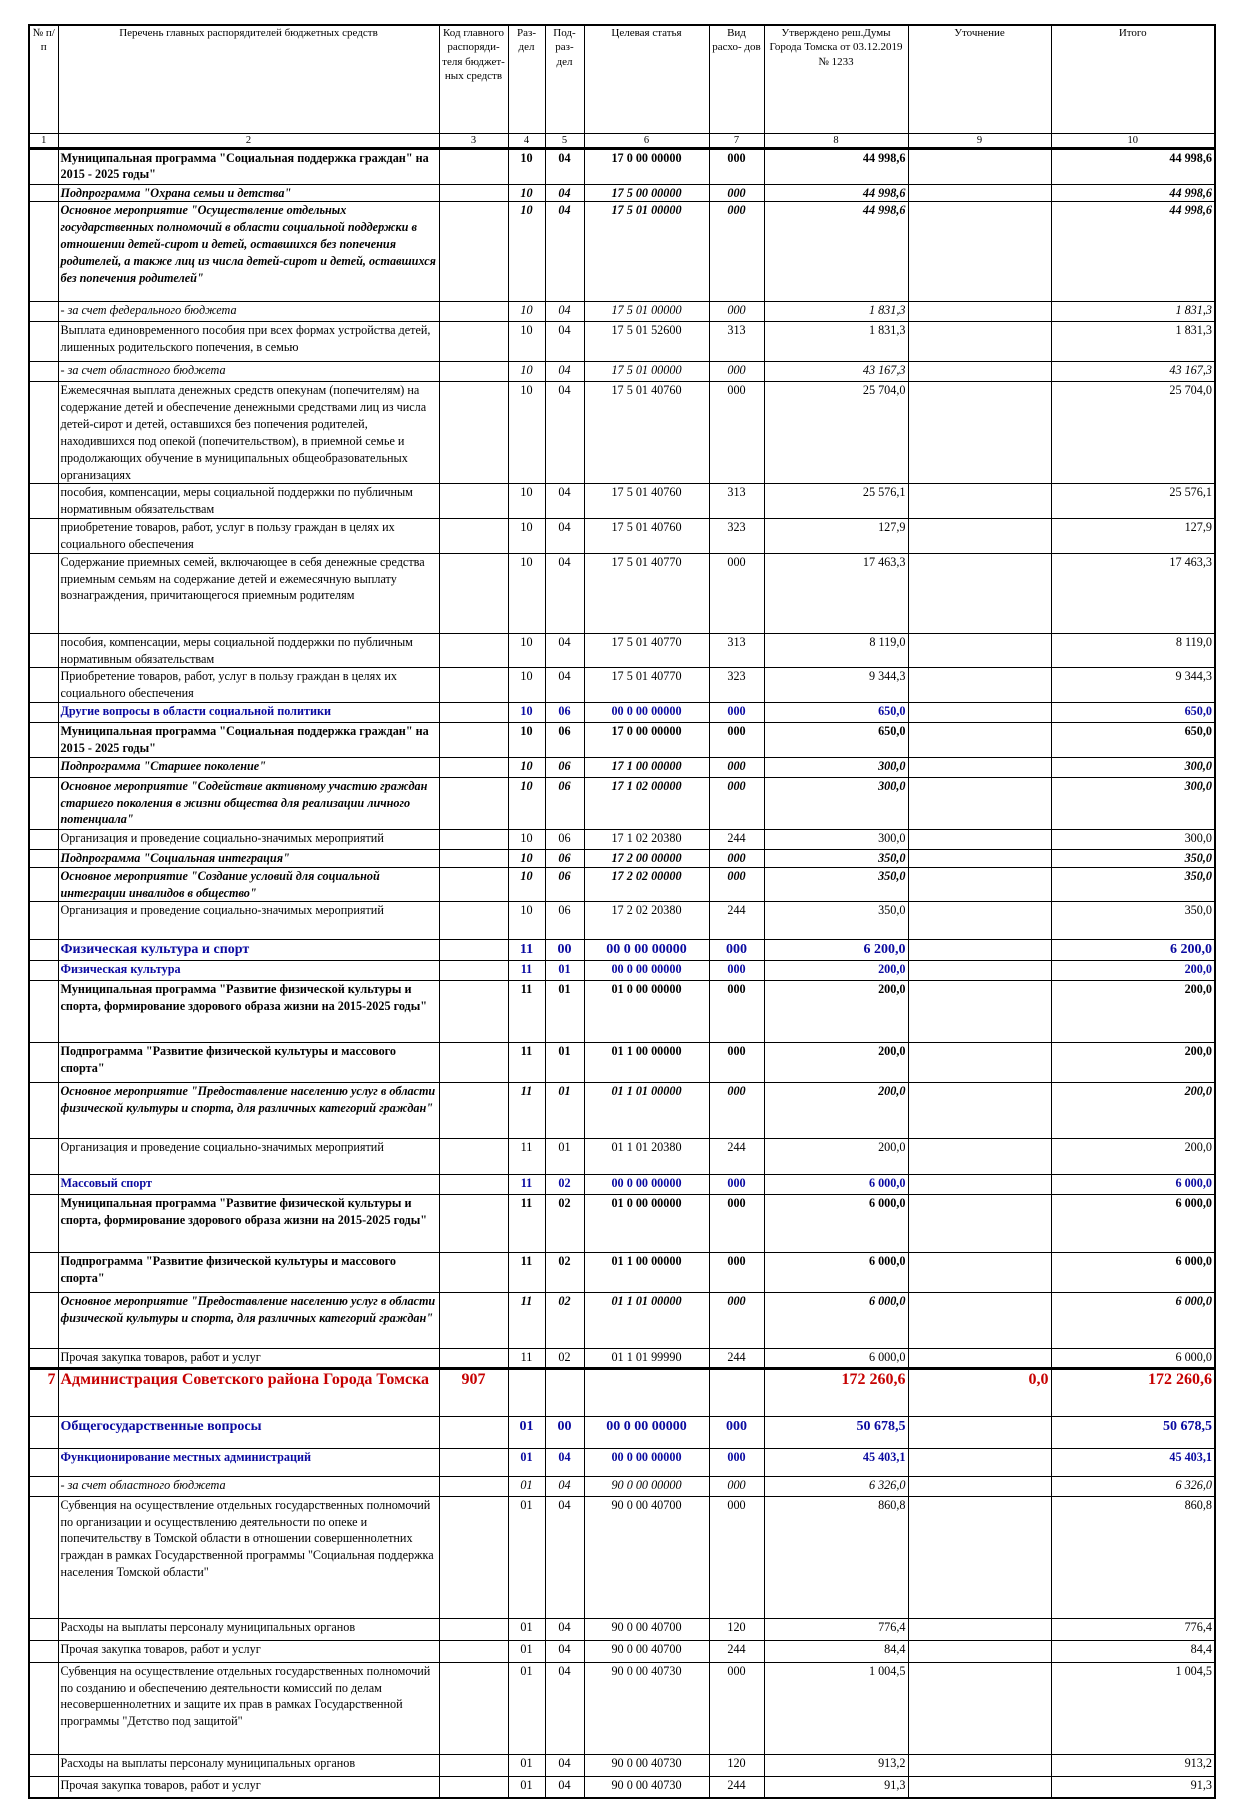 The width and height of the screenshot is (1240, 1799). Describe the element at coordinates (646, 1462) in the screenshot. I see `row-target: 00 0 00 00000` at that location.